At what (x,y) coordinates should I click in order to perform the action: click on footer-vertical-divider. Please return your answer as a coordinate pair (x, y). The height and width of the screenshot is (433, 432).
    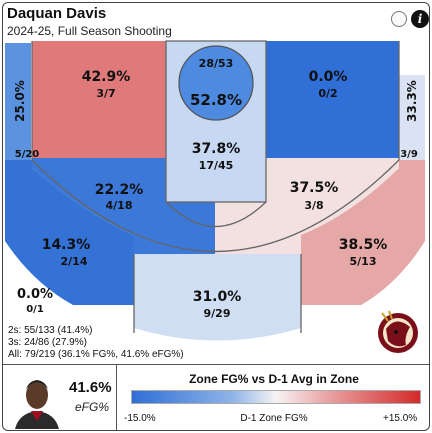
    Looking at the image, I should click on (116, 397).